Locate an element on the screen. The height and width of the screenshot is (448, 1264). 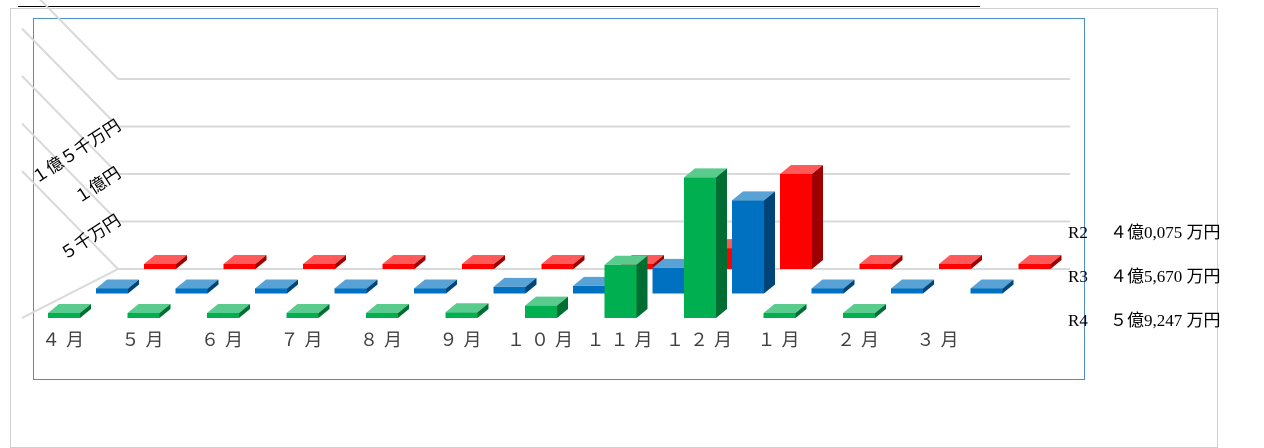
x-tick-label: ７月 is located at coordinates (305, 340).